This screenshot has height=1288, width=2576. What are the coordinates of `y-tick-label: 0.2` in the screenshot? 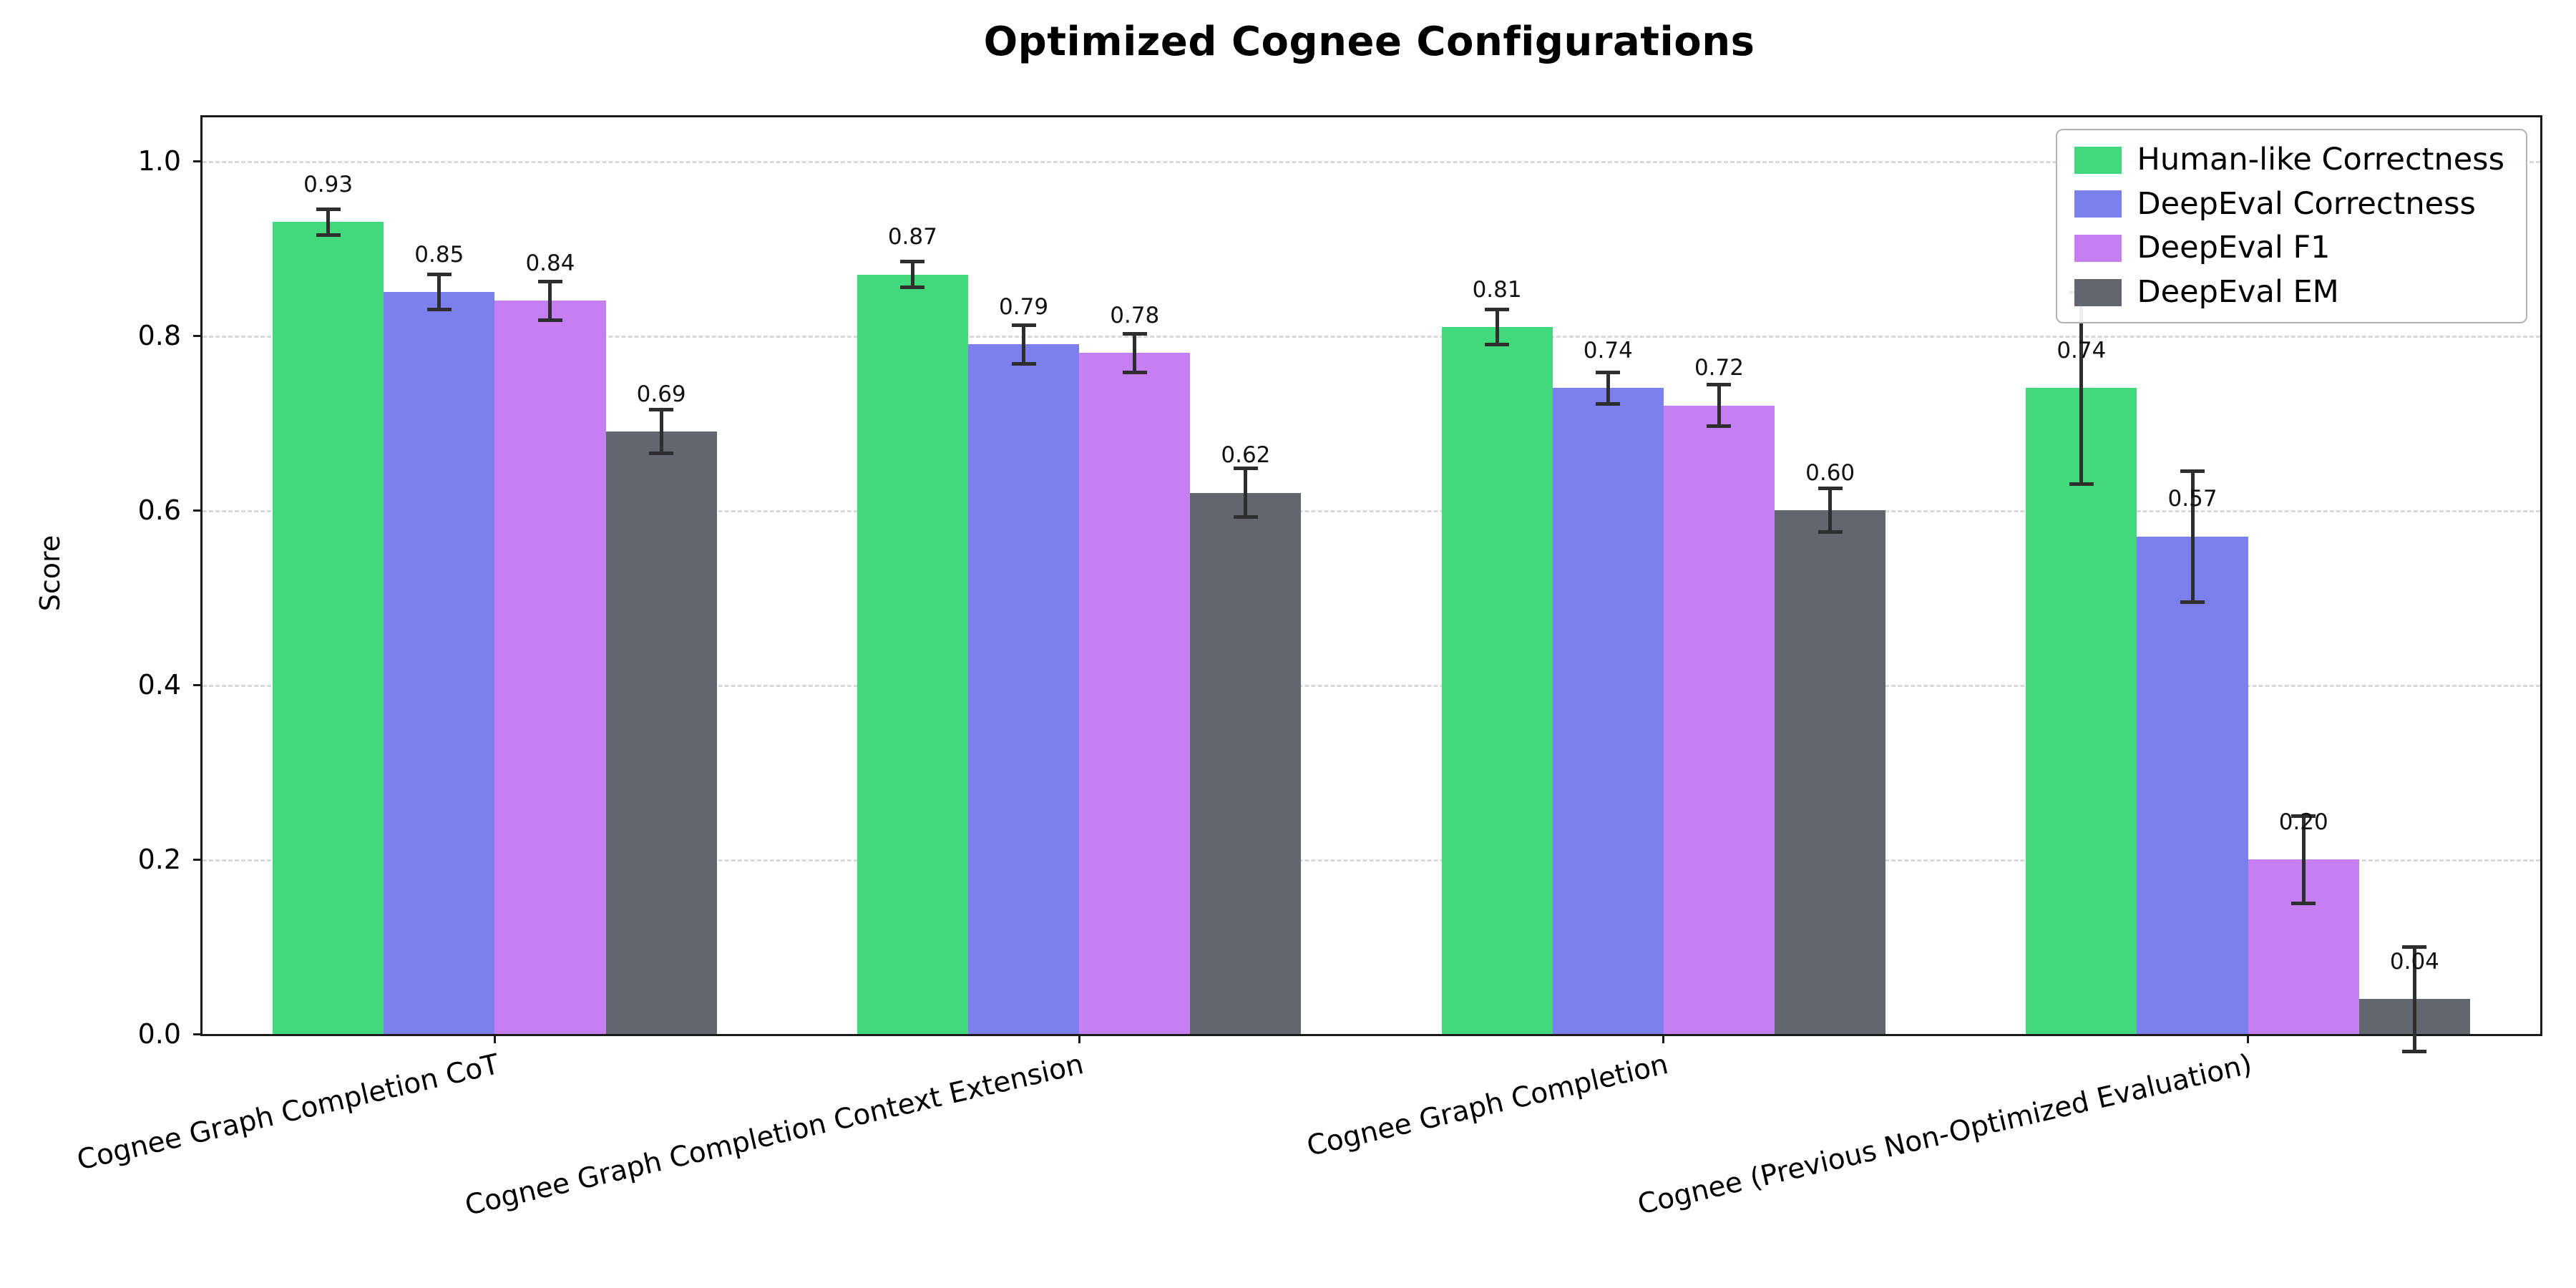 It's located at (159, 859).